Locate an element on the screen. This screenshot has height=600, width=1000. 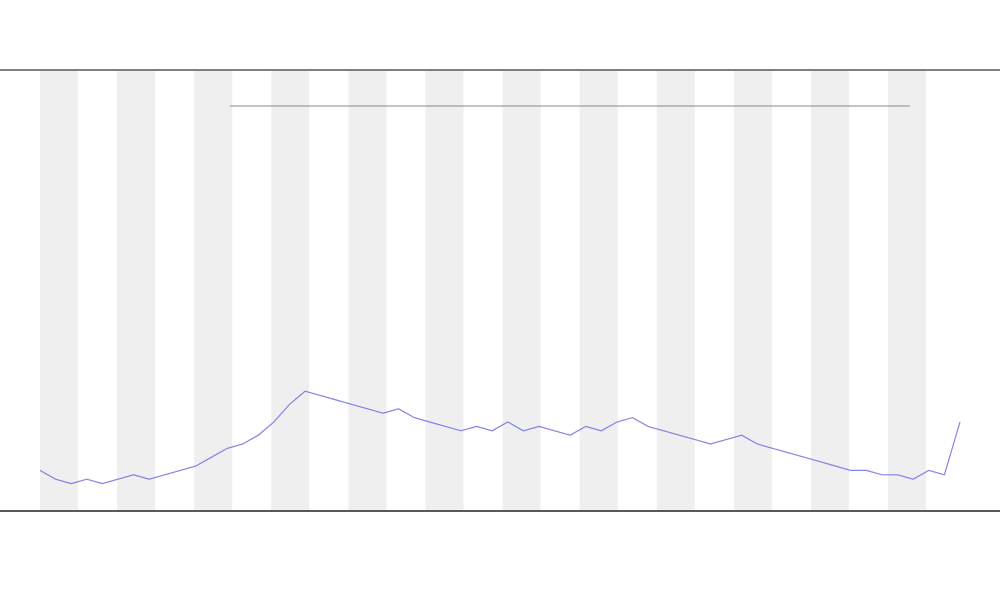
plot-area is located at coordinates (500, 437).